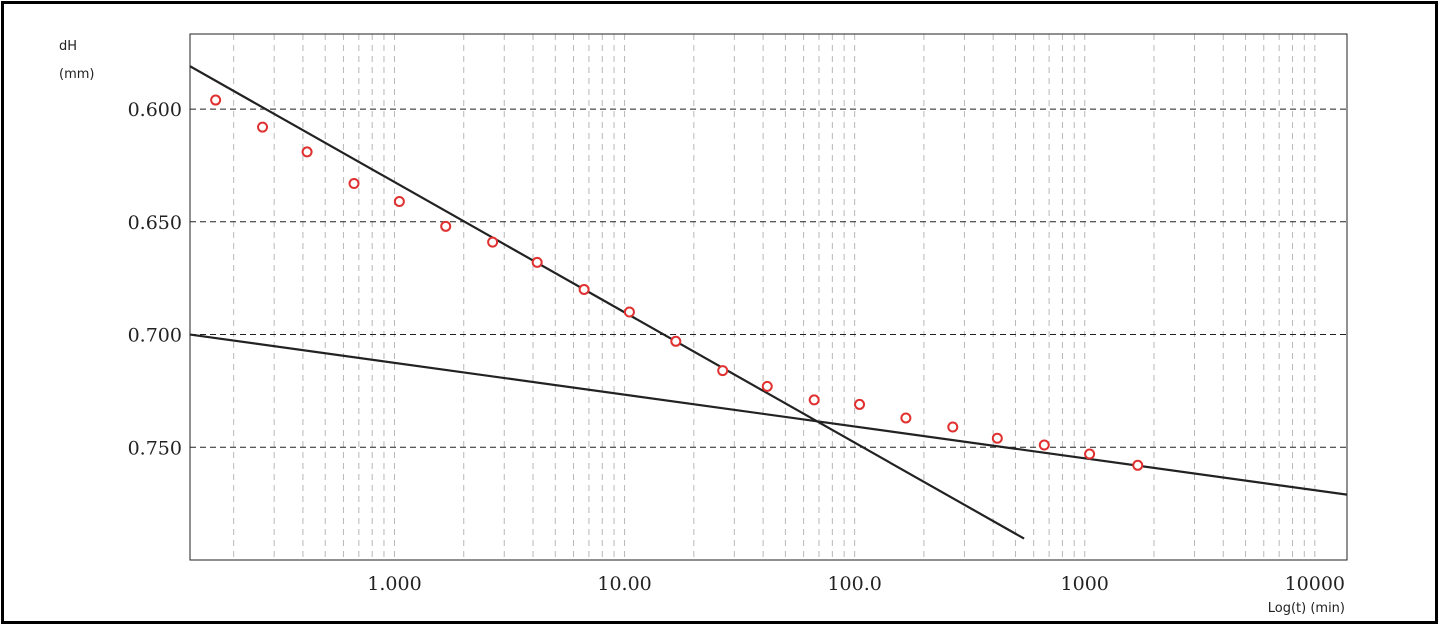 Image resolution: width=1441 pixels, height=626 pixels. What do you see at coordinates (1306, 608) in the screenshot?
I see `x-axis-title: Log(t) (min)` at bounding box center [1306, 608].